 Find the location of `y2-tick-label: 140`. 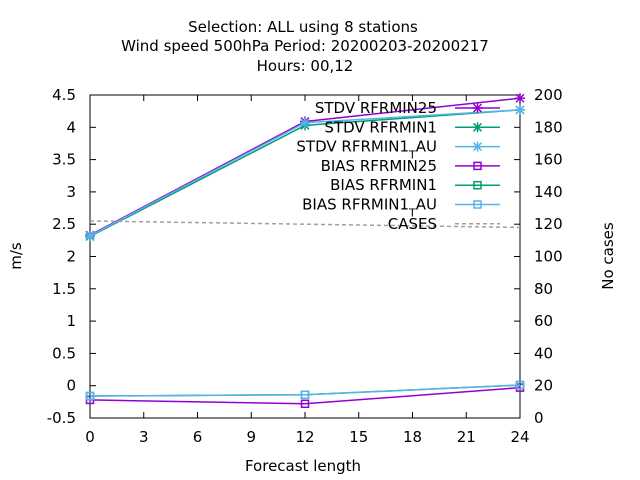

y2-tick-label: 140 is located at coordinates (548, 192).